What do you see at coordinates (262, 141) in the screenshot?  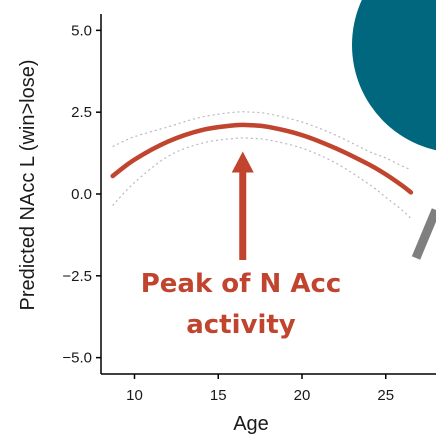 I see `ci-upper-line` at bounding box center [262, 141].